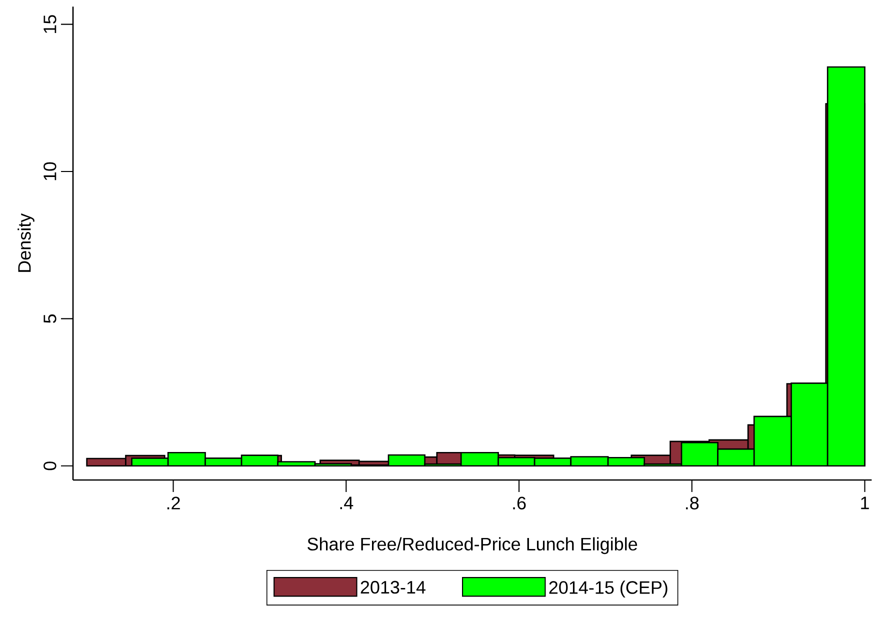  I want to click on y-tick-label: 5, so click(50, 318).